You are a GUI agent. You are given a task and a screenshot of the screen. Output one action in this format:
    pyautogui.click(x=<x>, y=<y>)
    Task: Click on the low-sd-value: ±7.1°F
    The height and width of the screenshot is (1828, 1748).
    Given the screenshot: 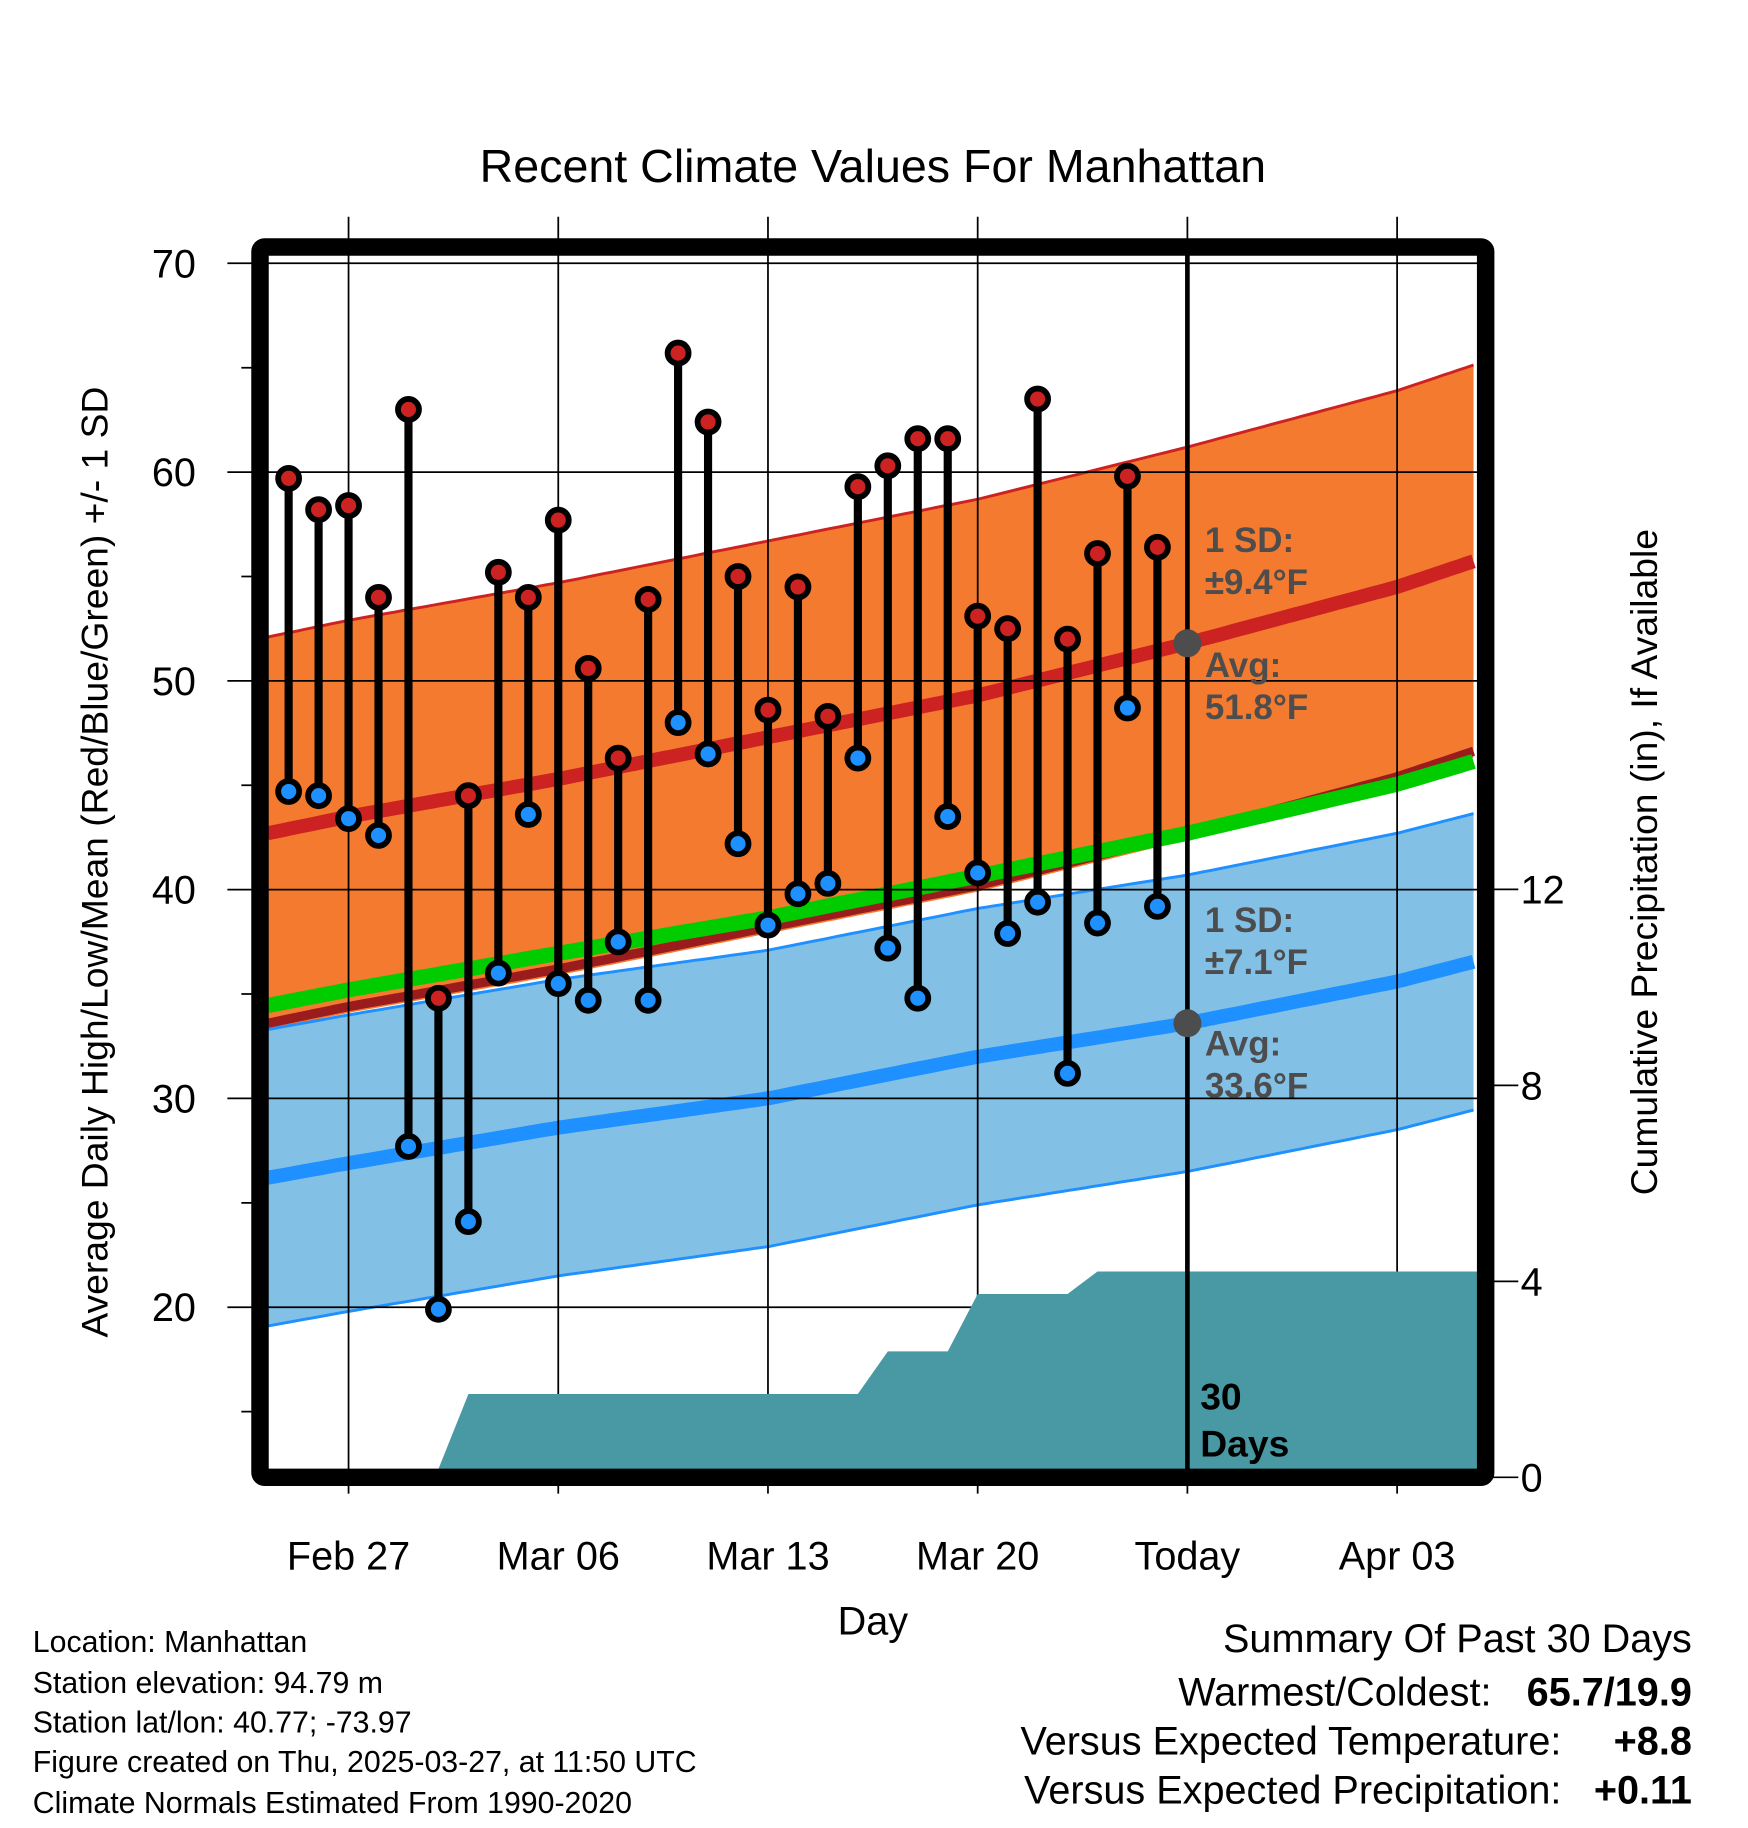 What is the action you would take?
    pyautogui.click(x=1256, y=962)
    